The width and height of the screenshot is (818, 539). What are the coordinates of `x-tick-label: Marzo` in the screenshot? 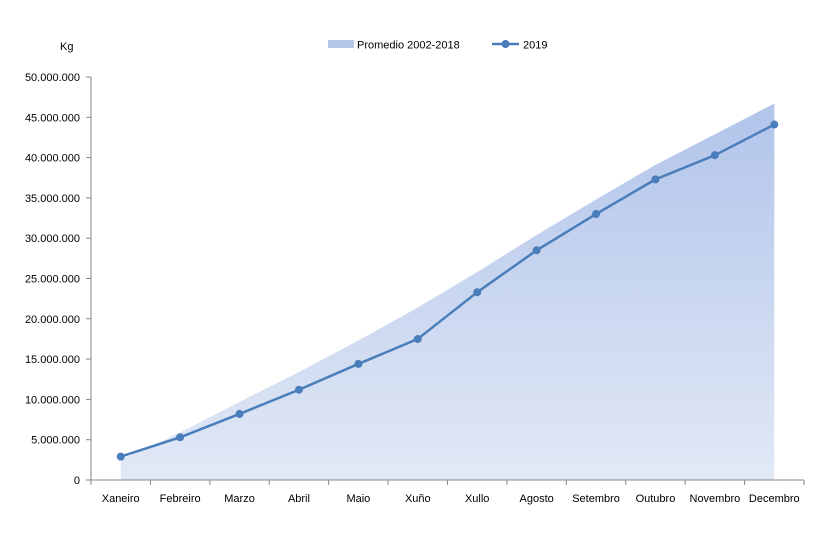 It's located at (239, 499).